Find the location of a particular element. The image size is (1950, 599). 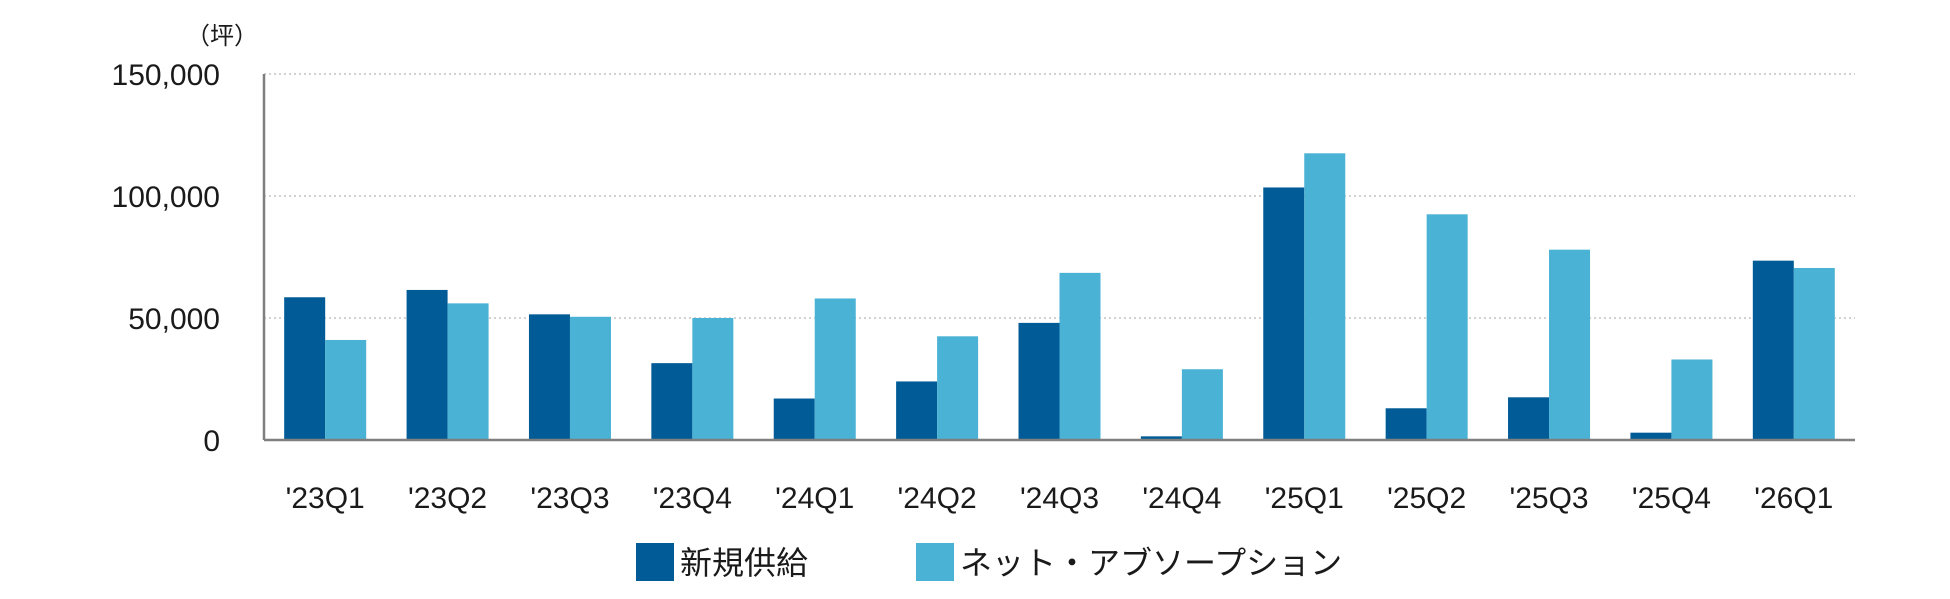

x-tick-label: '25Q4 is located at coordinates (1671, 498).